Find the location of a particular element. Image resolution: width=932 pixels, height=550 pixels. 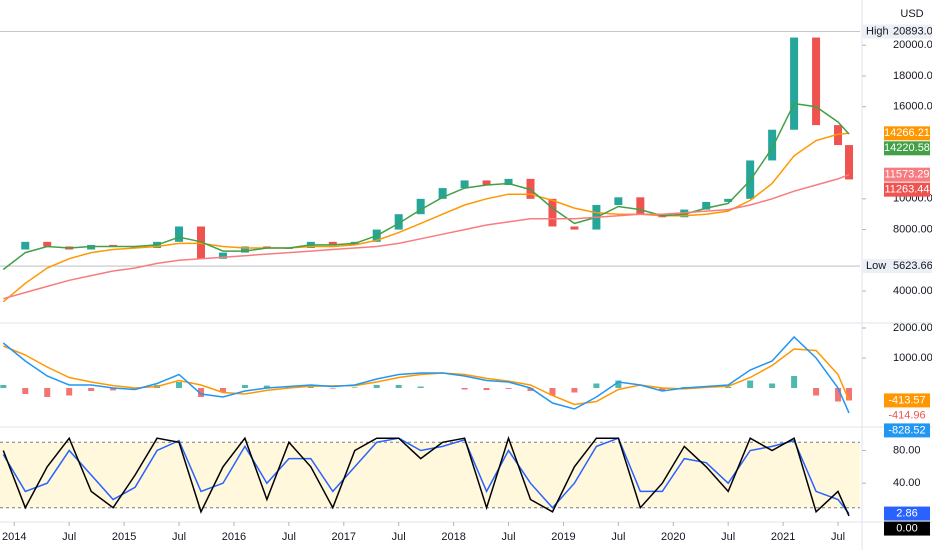

x-tick-label: 2021 is located at coordinates (783, 537).